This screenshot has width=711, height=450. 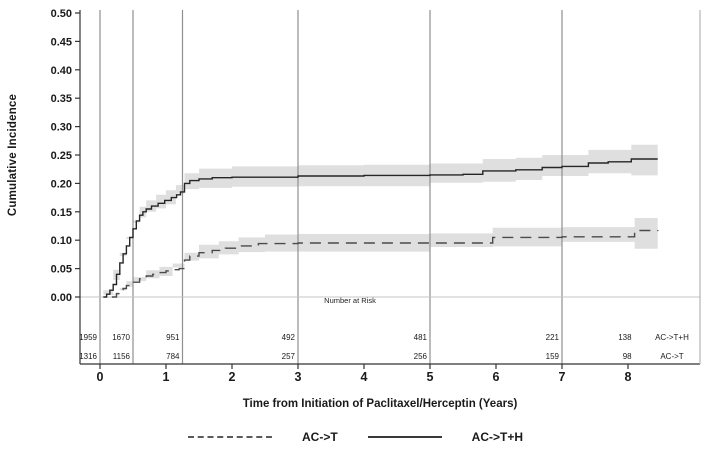 What do you see at coordinates (122, 356) in the screenshot?
I see `risk-count: 1156` at bounding box center [122, 356].